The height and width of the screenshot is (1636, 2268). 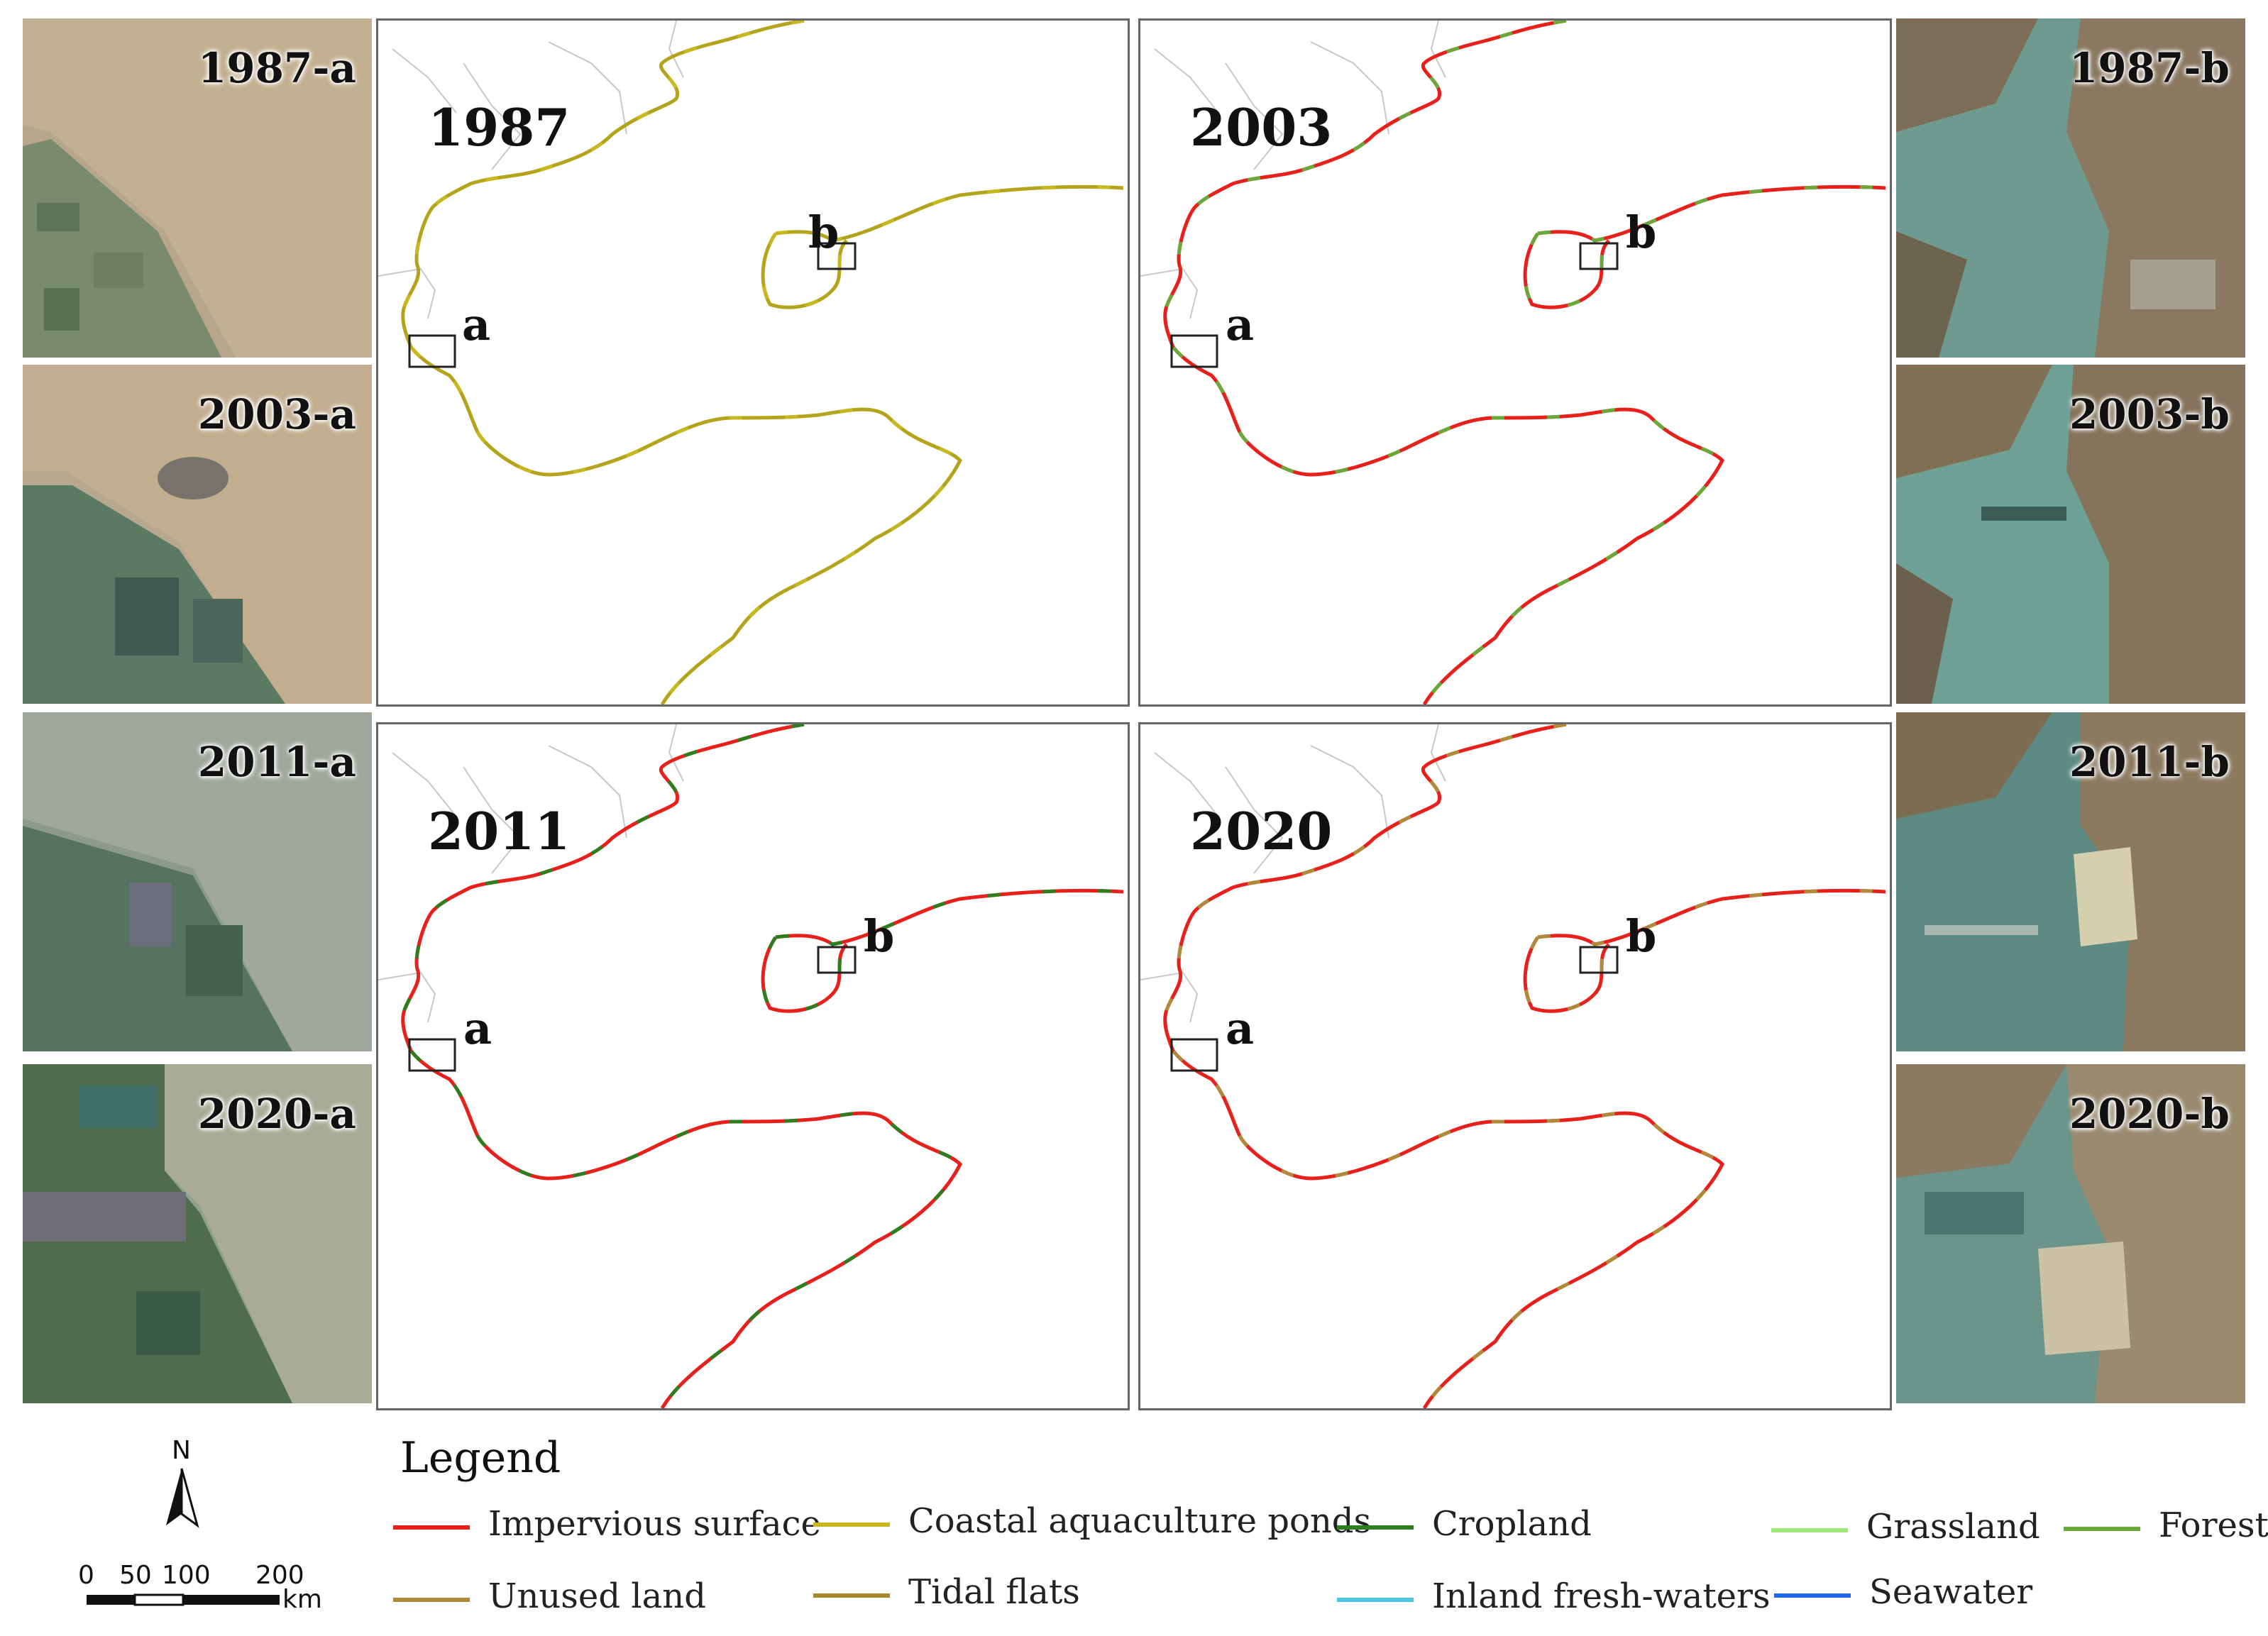 I want to click on legend-item-seawater: Seawater, so click(x=1903, y=1592).